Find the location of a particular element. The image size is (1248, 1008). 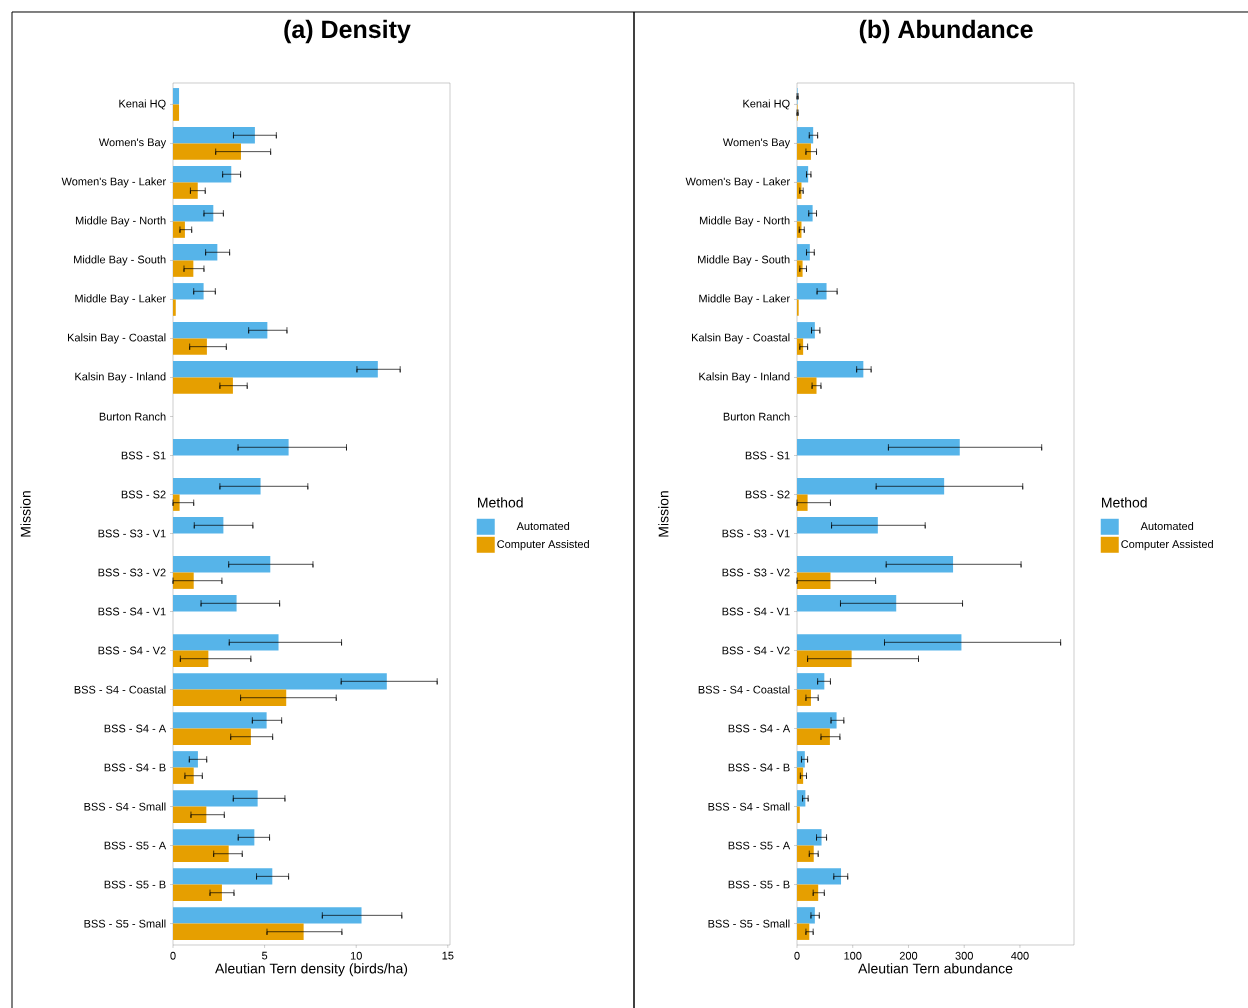

y-tick-label: Middle Bay - Laker is located at coordinates (744, 299).